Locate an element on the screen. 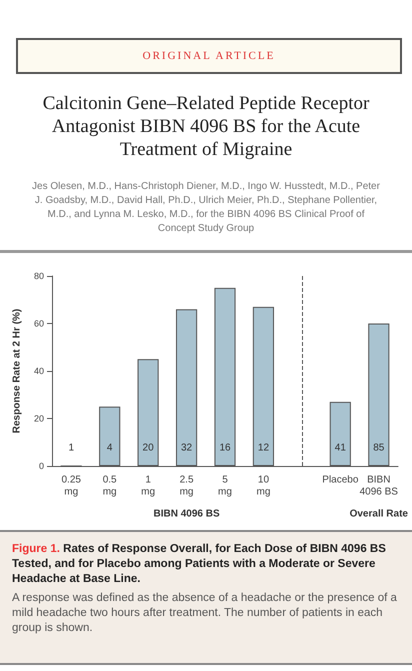 This screenshot has width=412, height=671. caption: Figure 1. is located at coordinates (36, 549).